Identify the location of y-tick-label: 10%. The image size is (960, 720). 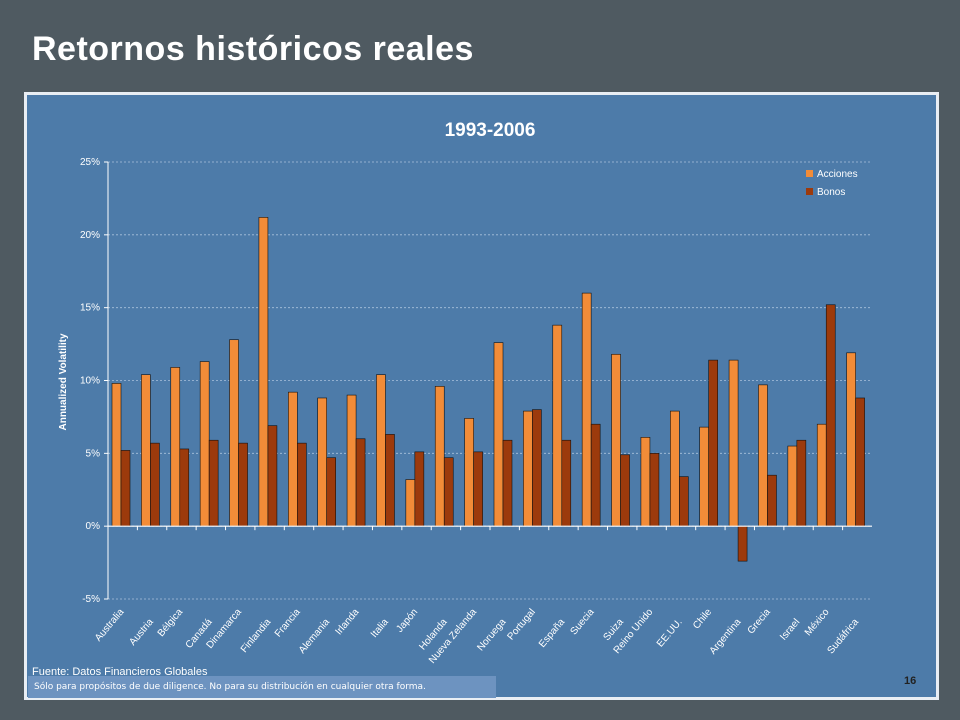
(90, 381).